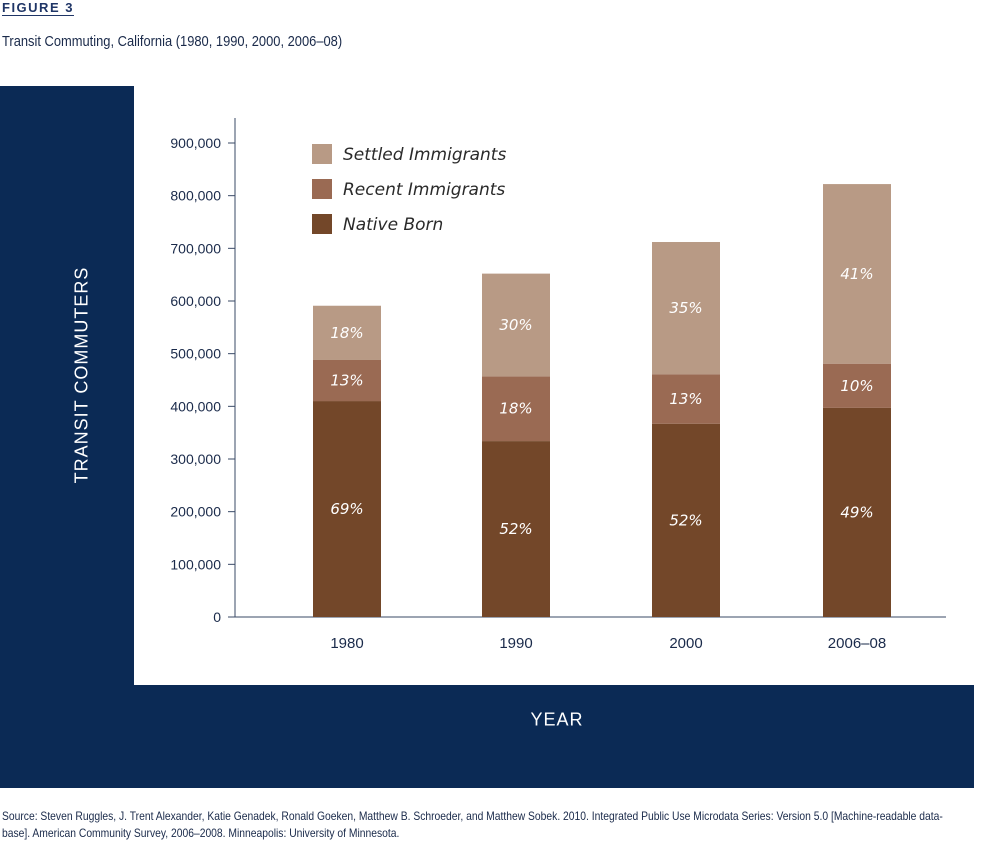  What do you see at coordinates (195, 406) in the screenshot?
I see `y-tick-label: 400,000` at bounding box center [195, 406].